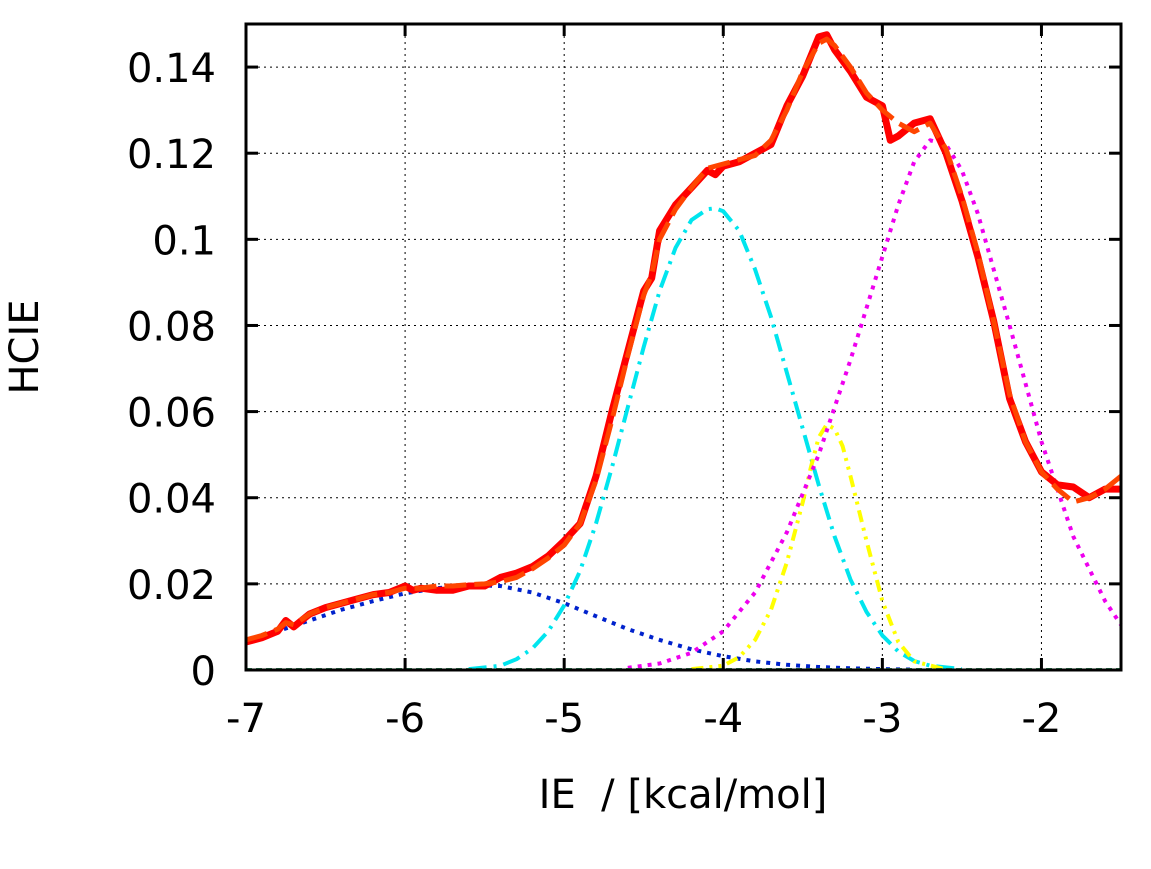 The width and height of the screenshot is (1151, 869). I want to click on y-axis-title: HCIE, so click(25, 346).